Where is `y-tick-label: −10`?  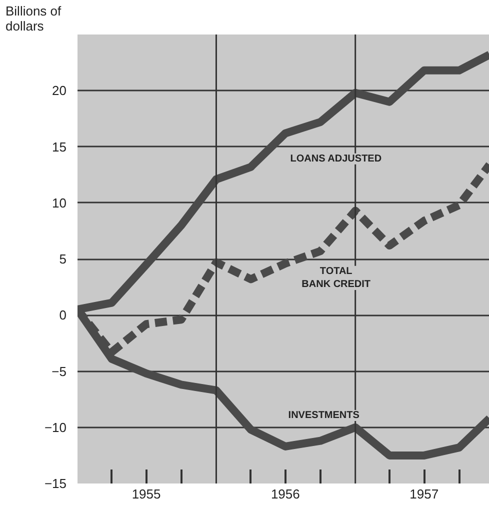
y-tick-label: −10 is located at coordinates (55, 427).